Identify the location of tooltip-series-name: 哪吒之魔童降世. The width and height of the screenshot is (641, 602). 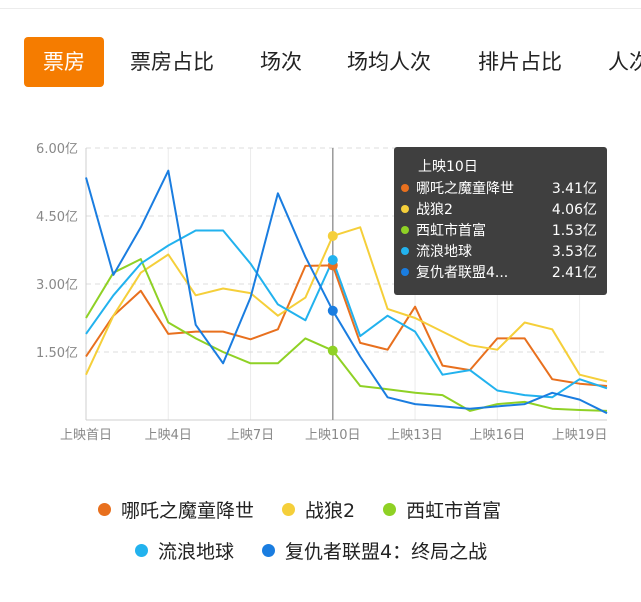
(465, 188).